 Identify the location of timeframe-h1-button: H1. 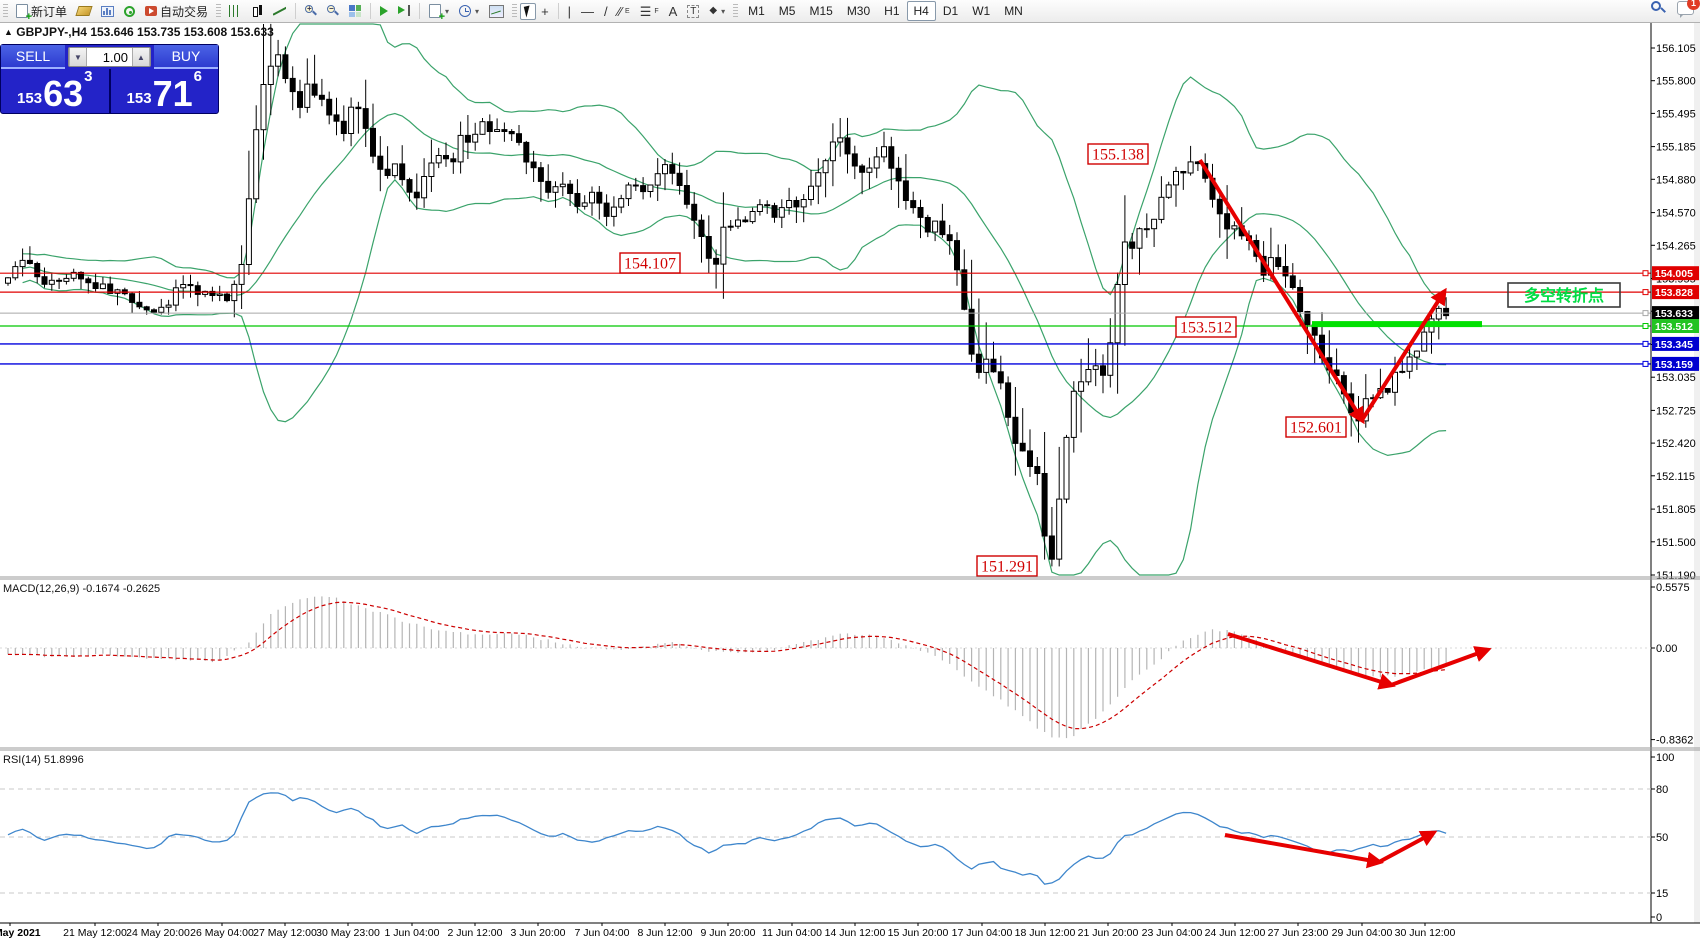
(892, 11).